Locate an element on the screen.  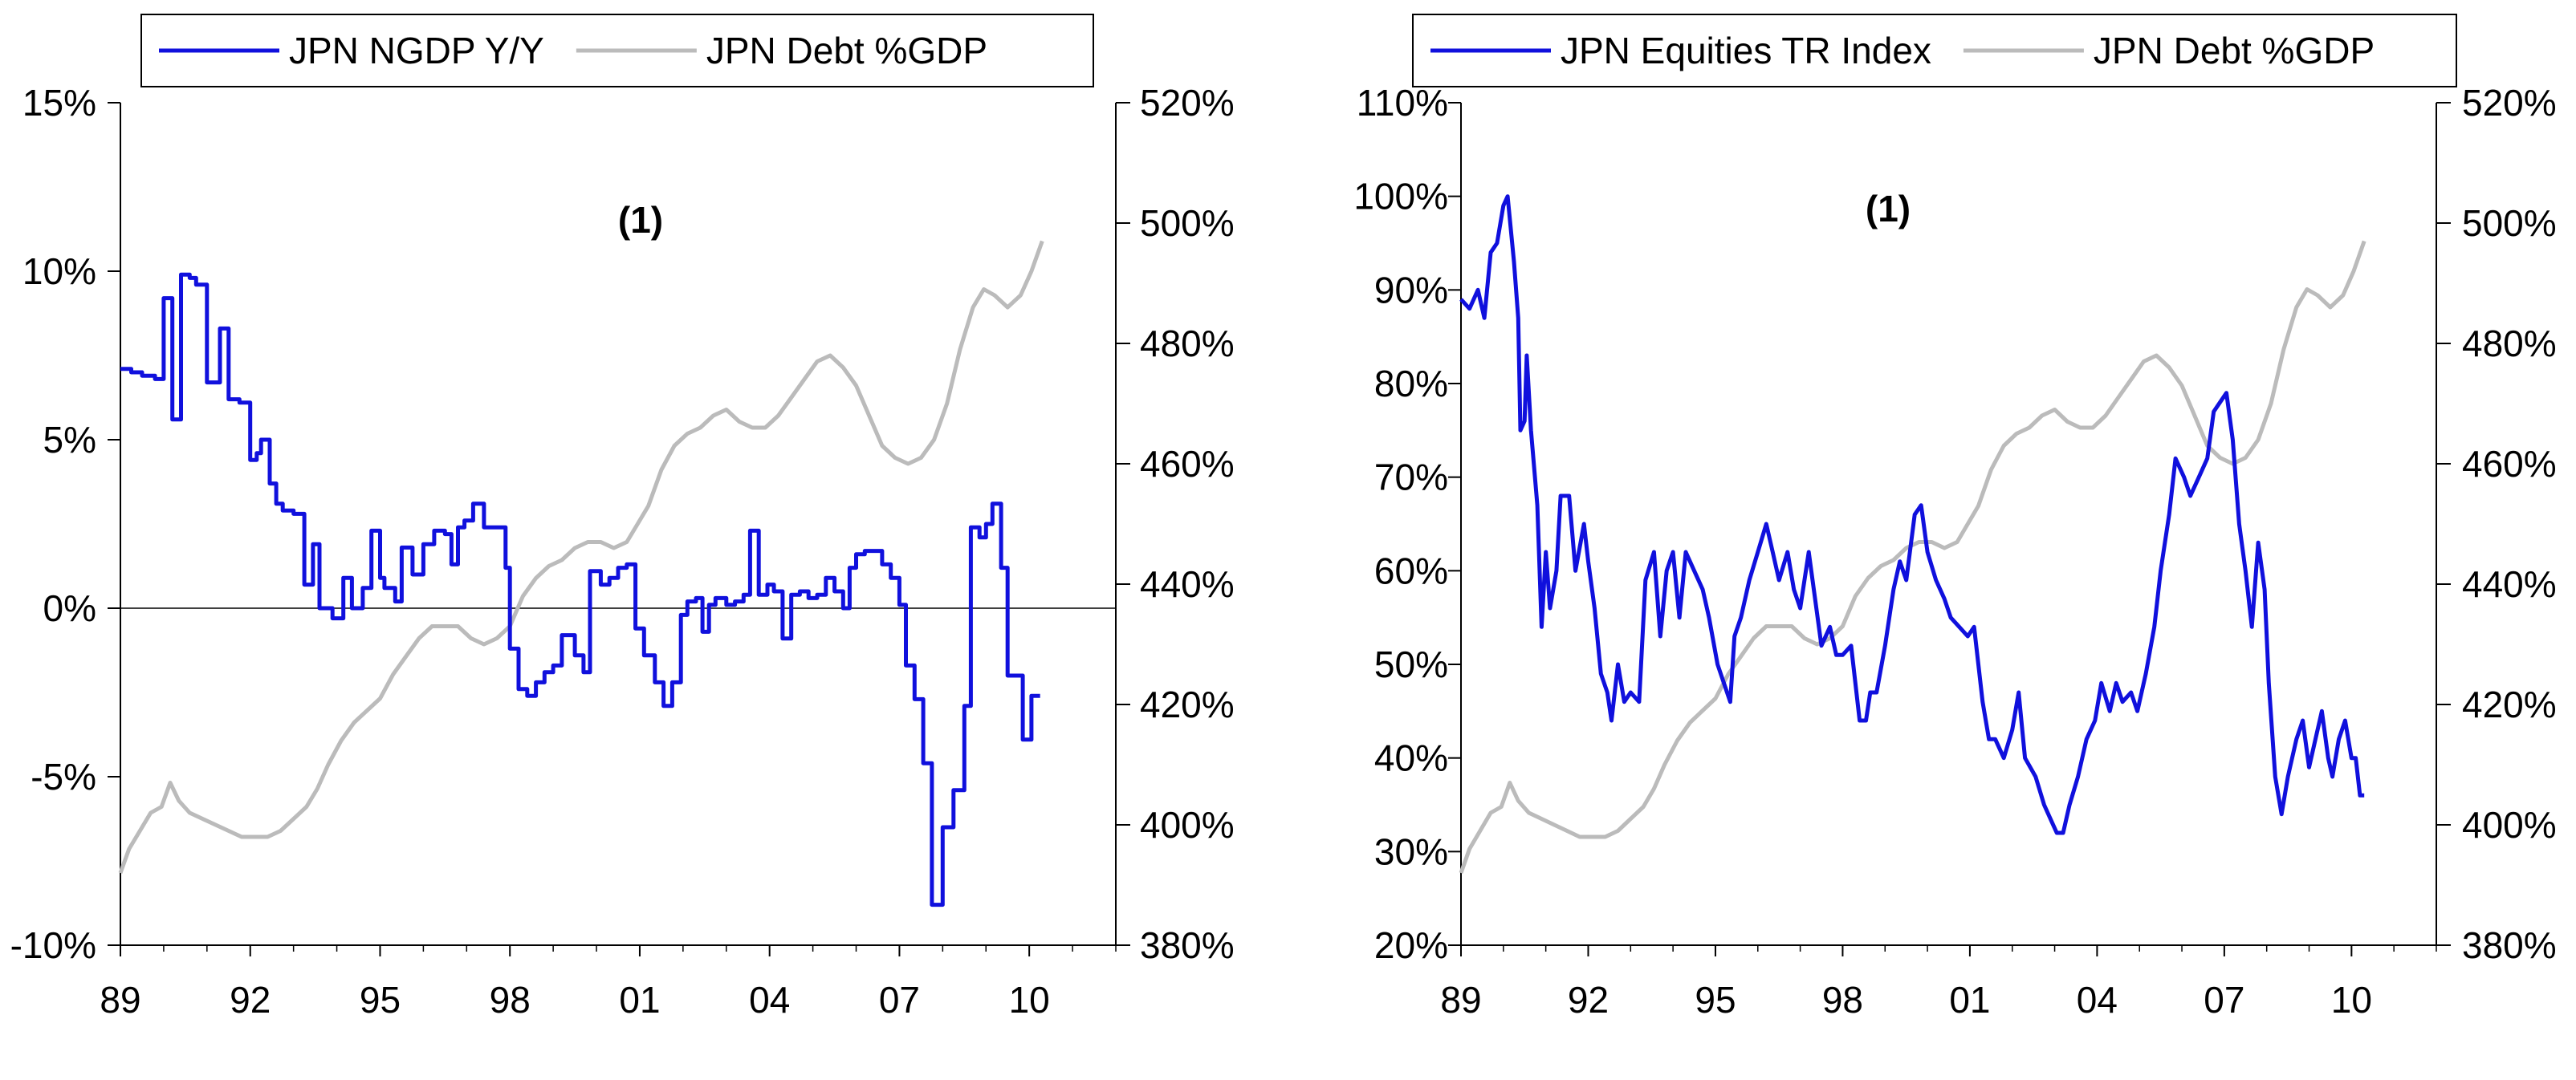
legend: JPN Equities TR Index JPN Debt %GDP is located at coordinates (1934, 50).